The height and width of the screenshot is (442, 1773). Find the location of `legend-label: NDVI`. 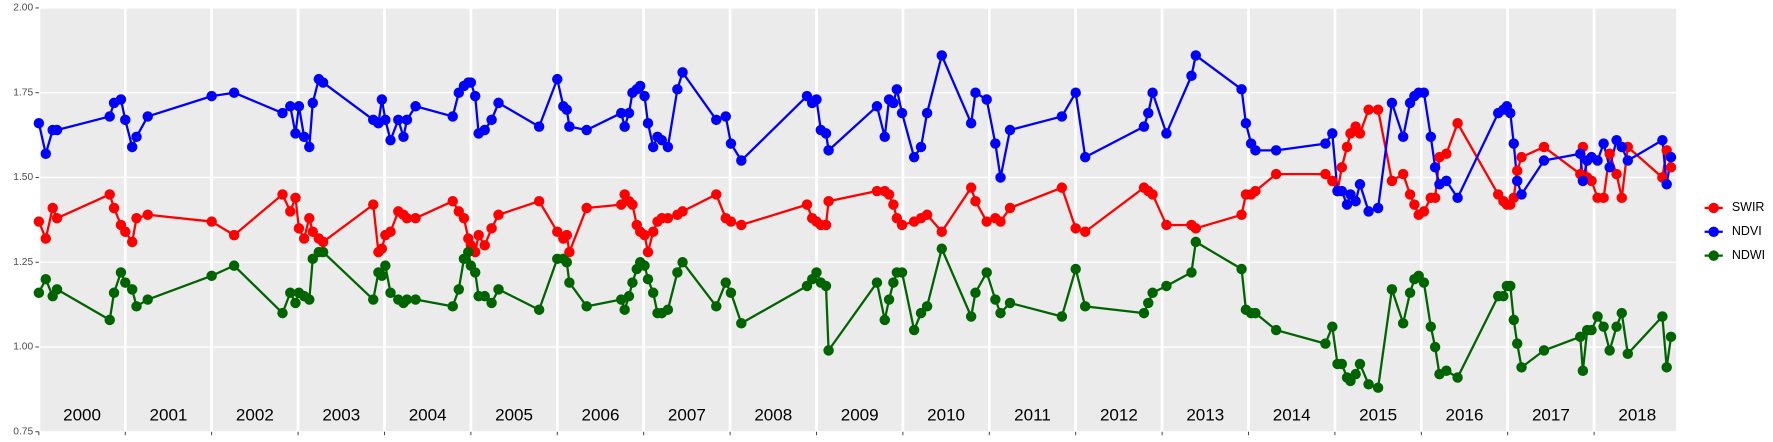

legend-label: NDVI is located at coordinates (1747, 231).